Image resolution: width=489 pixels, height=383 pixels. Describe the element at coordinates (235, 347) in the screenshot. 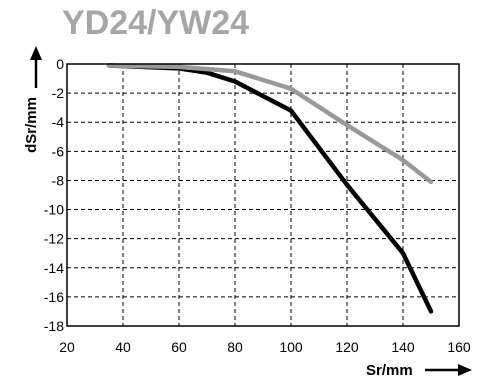

I see `x-tick-label: 80` at that location.